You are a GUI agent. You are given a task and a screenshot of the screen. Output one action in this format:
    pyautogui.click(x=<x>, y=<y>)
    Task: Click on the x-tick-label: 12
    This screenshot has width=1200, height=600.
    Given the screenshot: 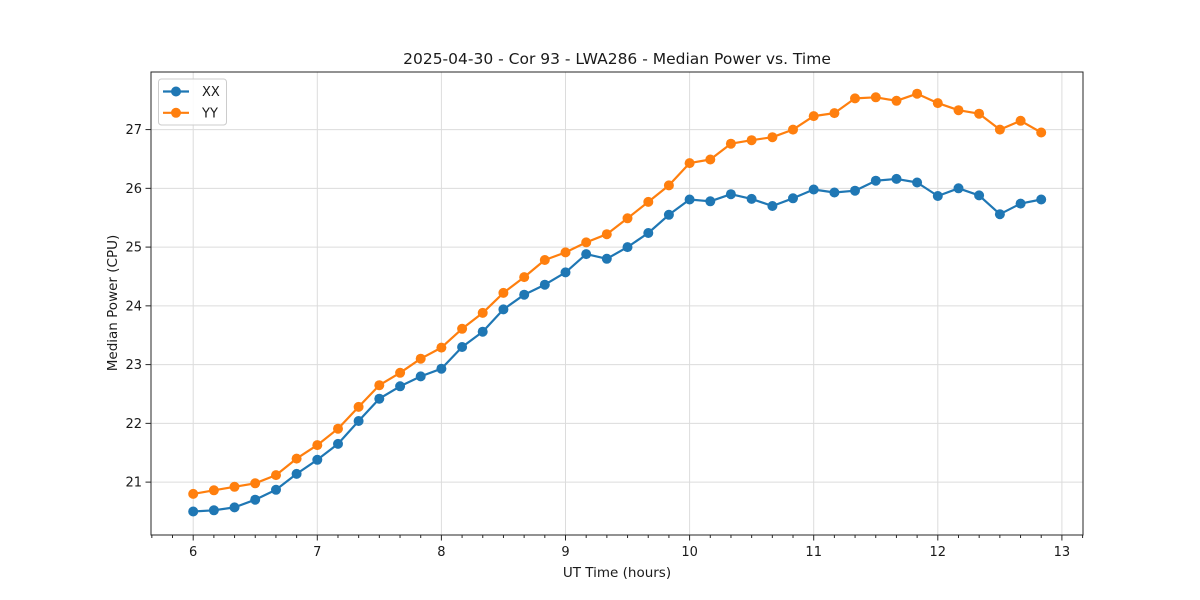 What is the action you would take?
    pyautogui.click(x=938, y=552)
    